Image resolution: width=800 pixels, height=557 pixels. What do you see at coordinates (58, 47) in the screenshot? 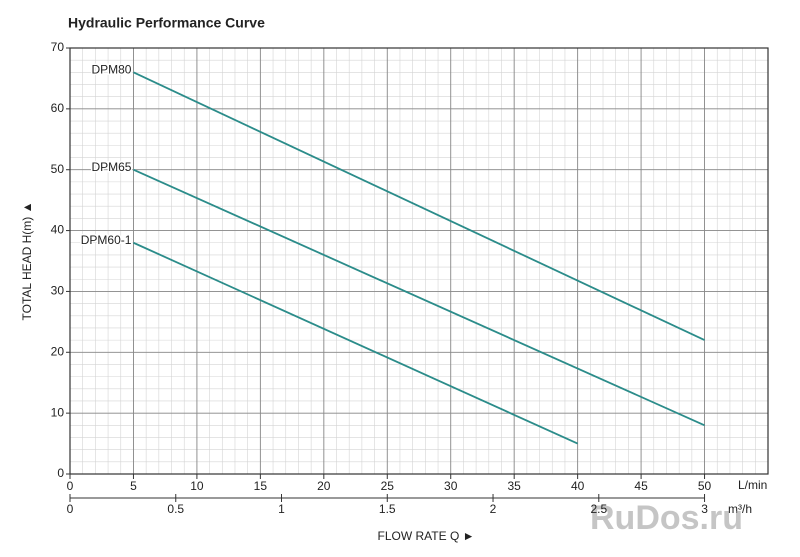
I see `y-tick-label: 70` at bounding box center [58, 47].